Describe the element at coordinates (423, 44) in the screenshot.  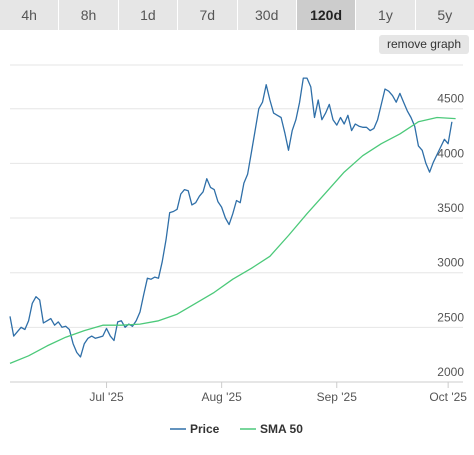
I see `remove-graph-button: remove graph` at that location.